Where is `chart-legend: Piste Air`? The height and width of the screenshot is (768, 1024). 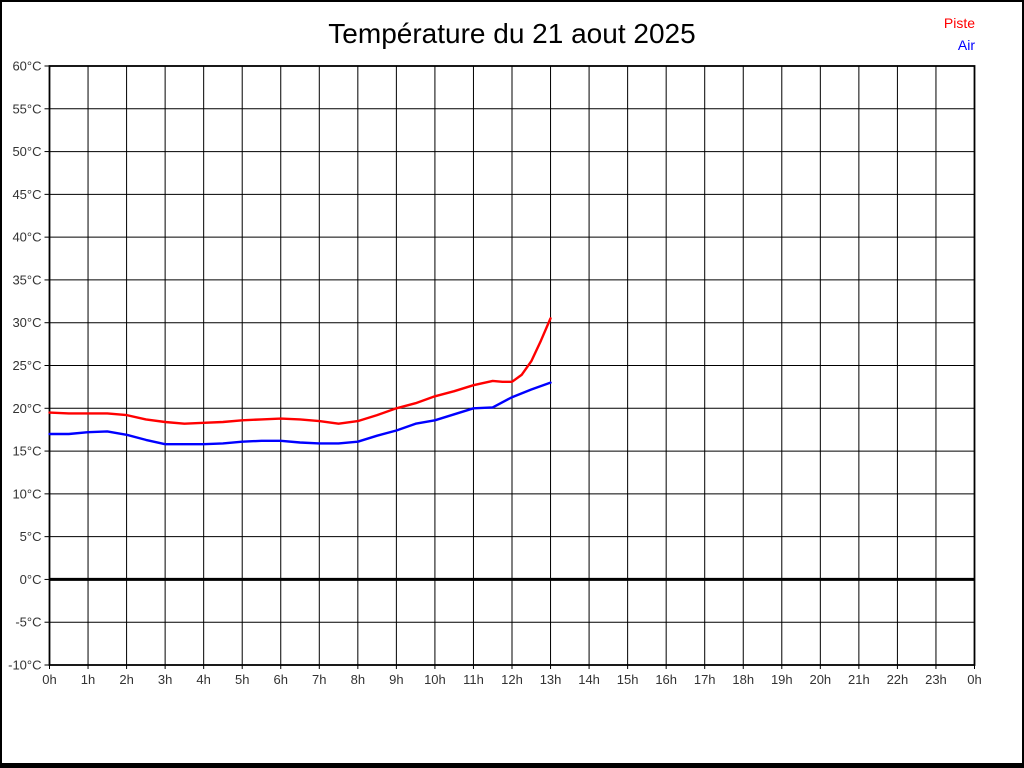
chart-legend: Piste Air is located at coordinates (959, 34).